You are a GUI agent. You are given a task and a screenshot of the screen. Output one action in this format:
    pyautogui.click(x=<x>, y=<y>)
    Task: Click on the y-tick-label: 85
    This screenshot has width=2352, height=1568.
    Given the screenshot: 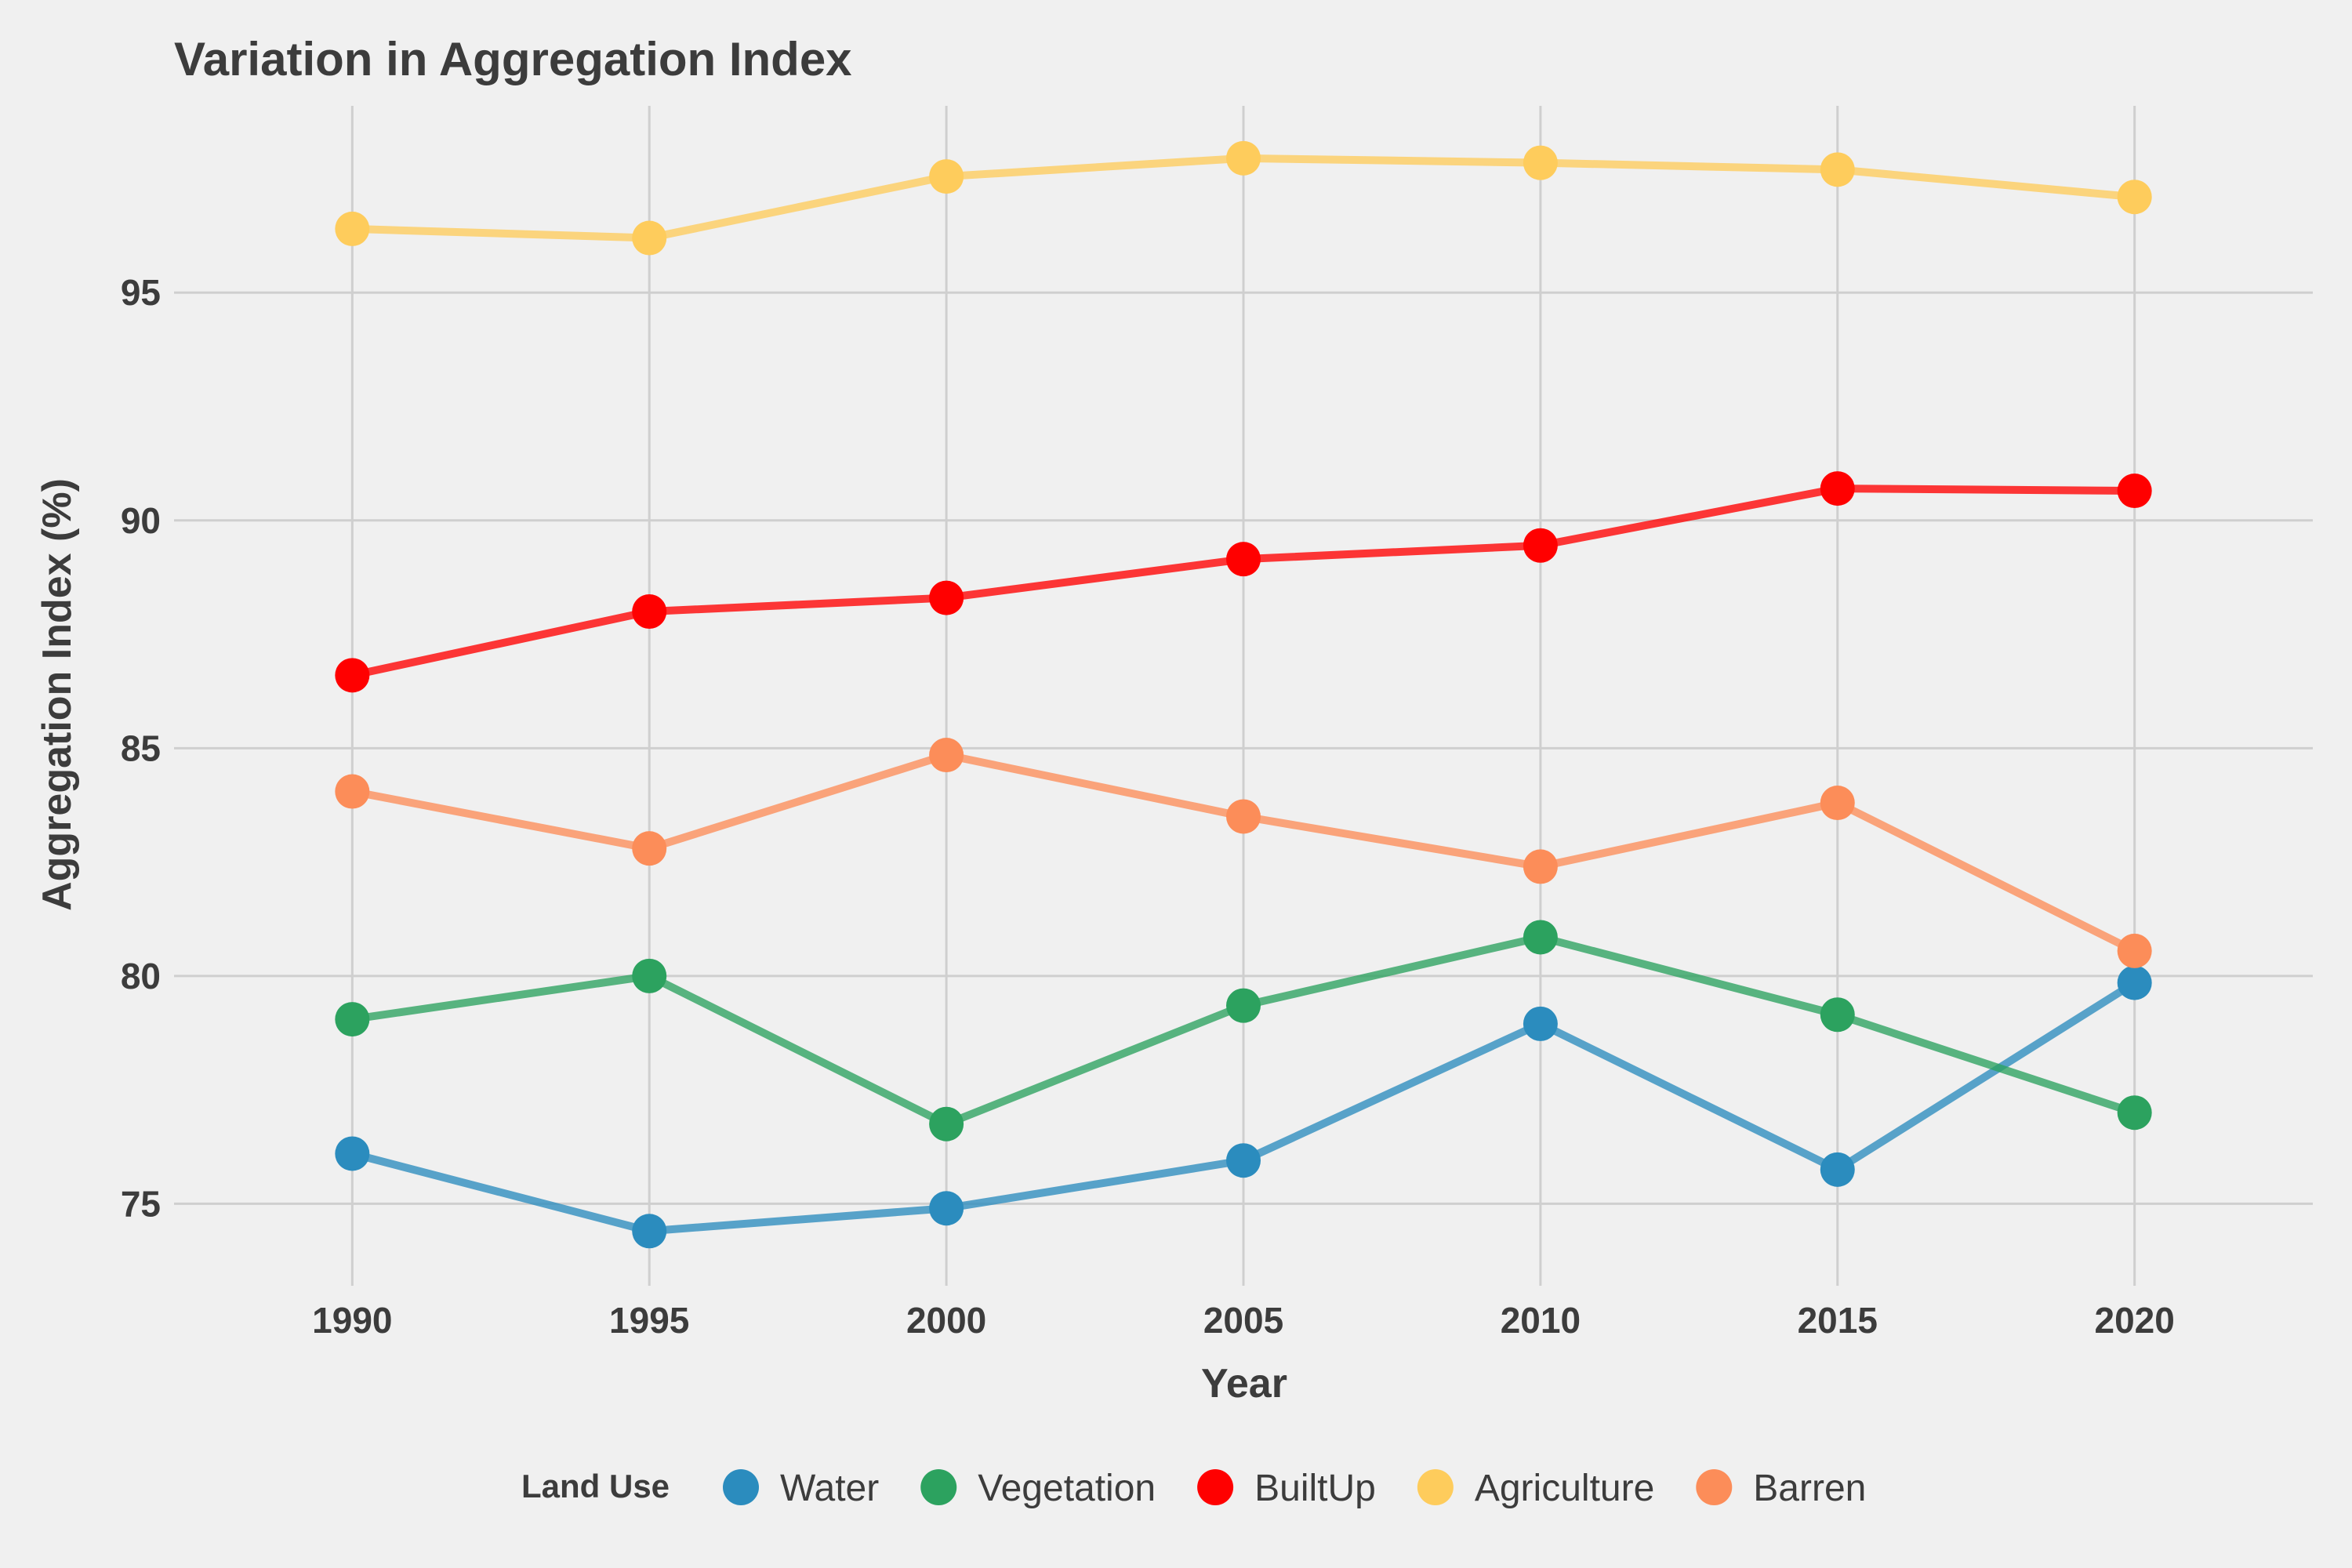 What is the action you would take?
    pyautogui.click(x=141, y=748)
    